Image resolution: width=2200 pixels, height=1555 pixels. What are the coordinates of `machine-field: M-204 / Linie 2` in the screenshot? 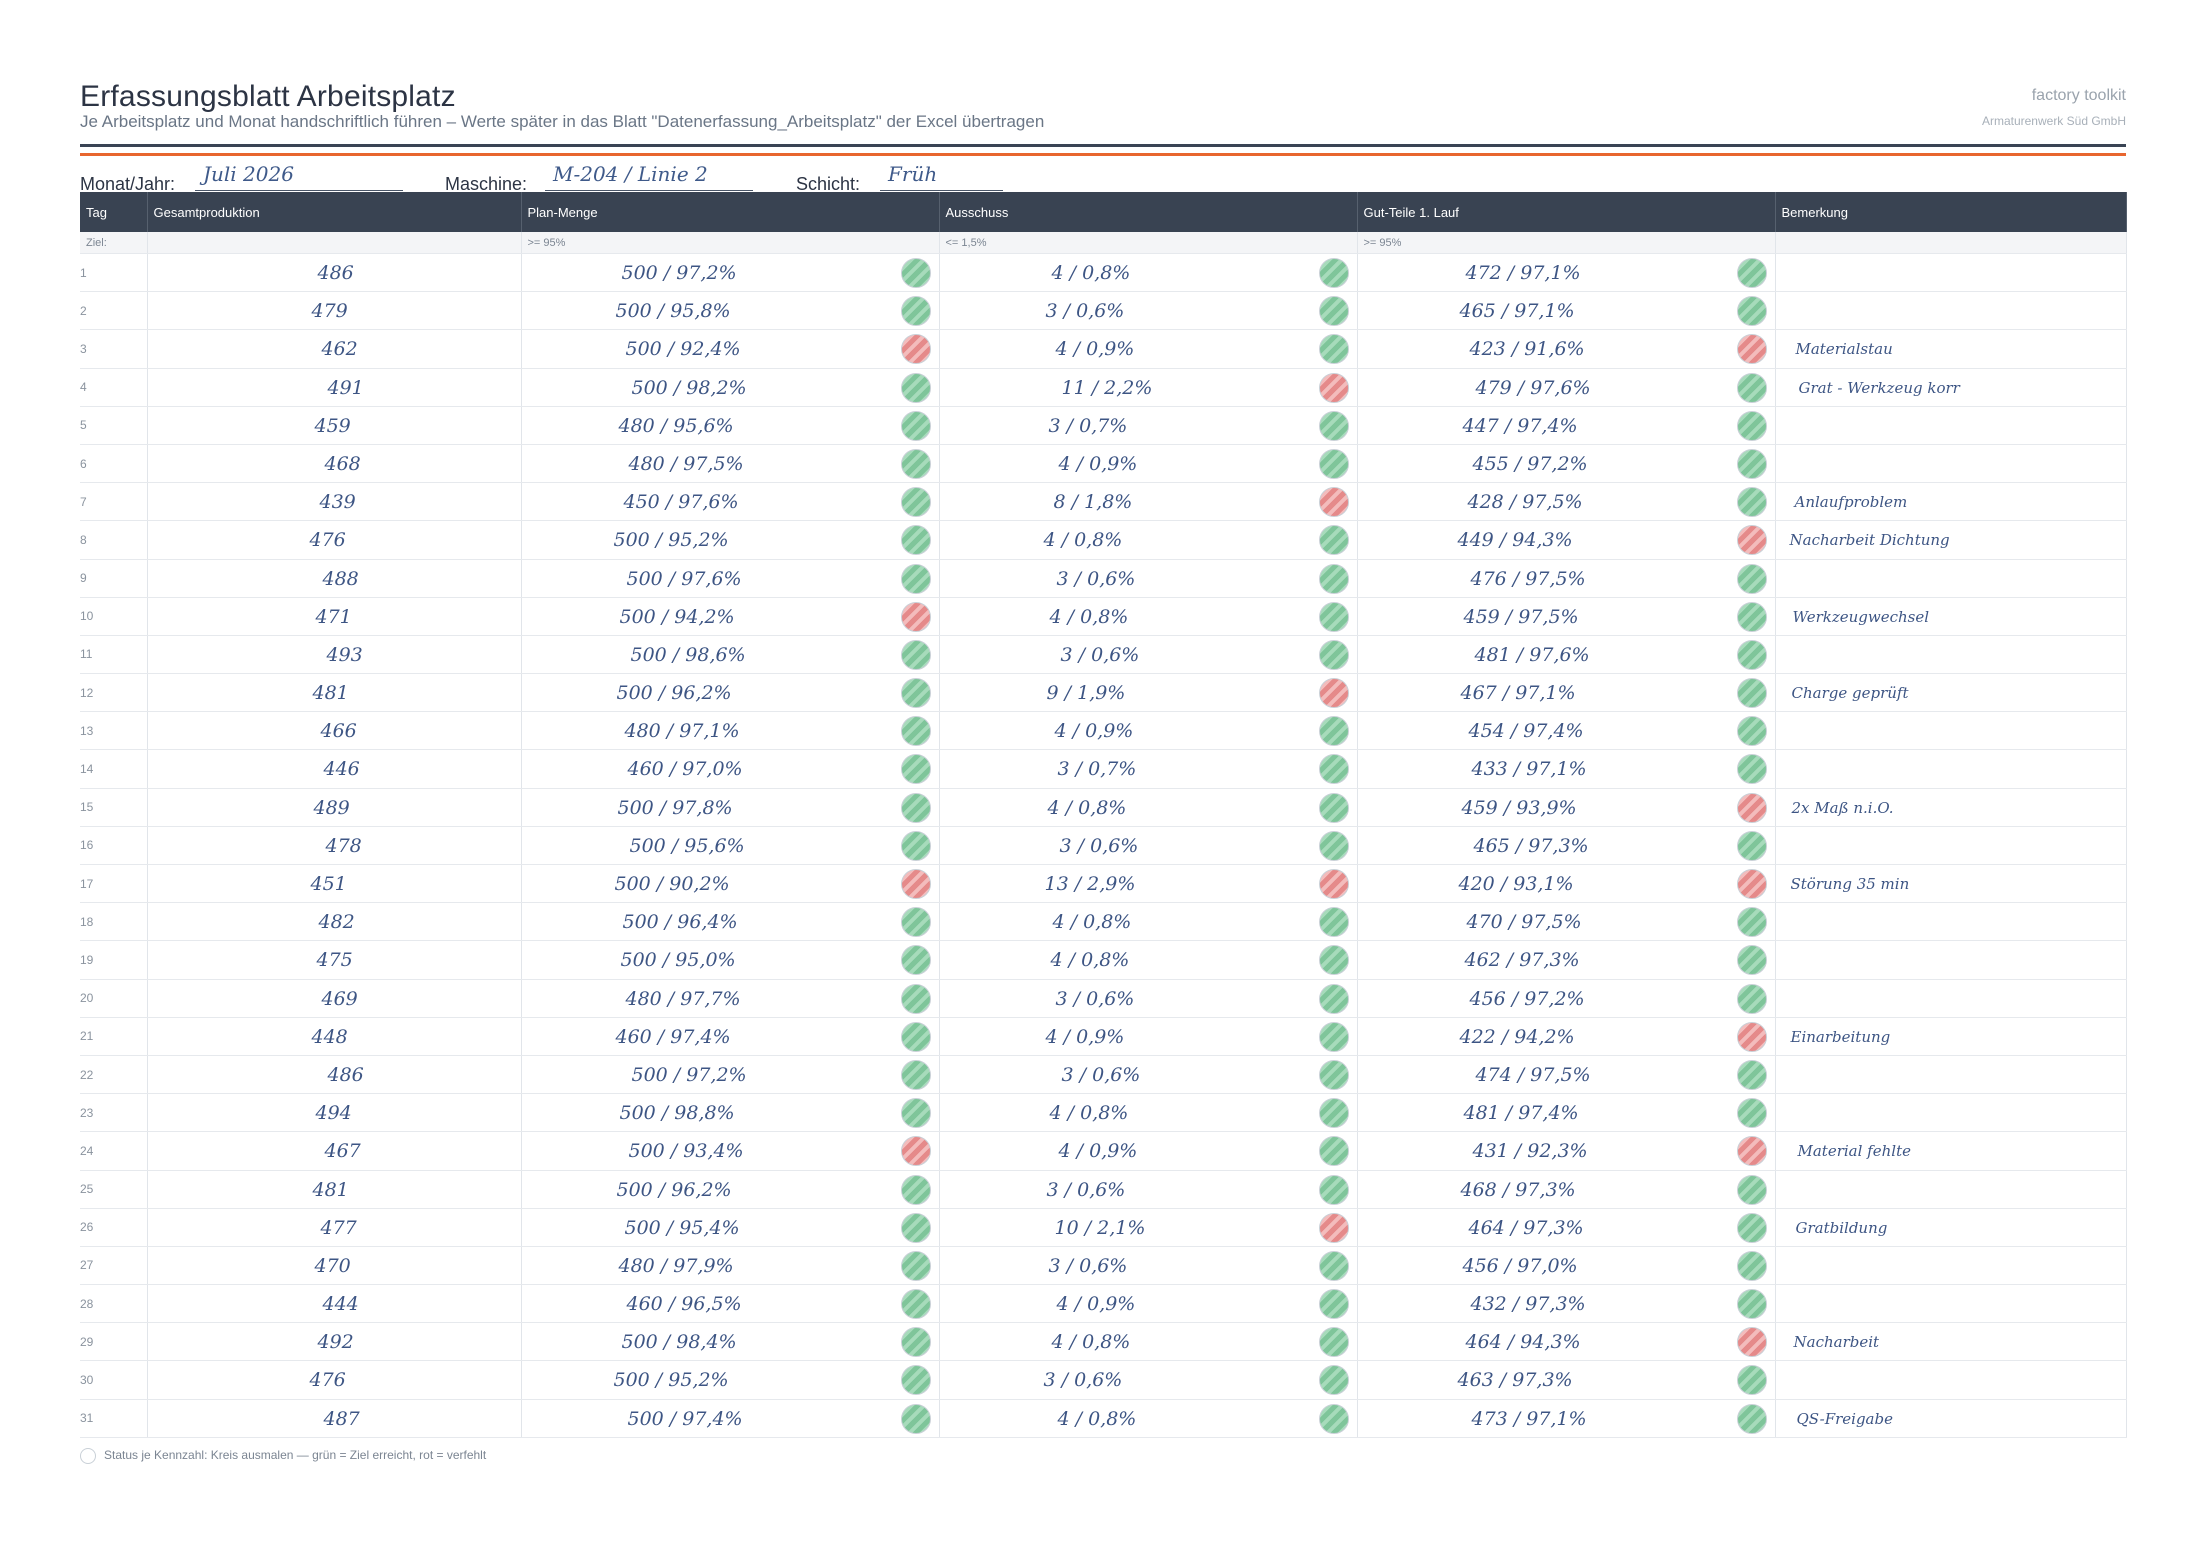 It's located at (649, 176).